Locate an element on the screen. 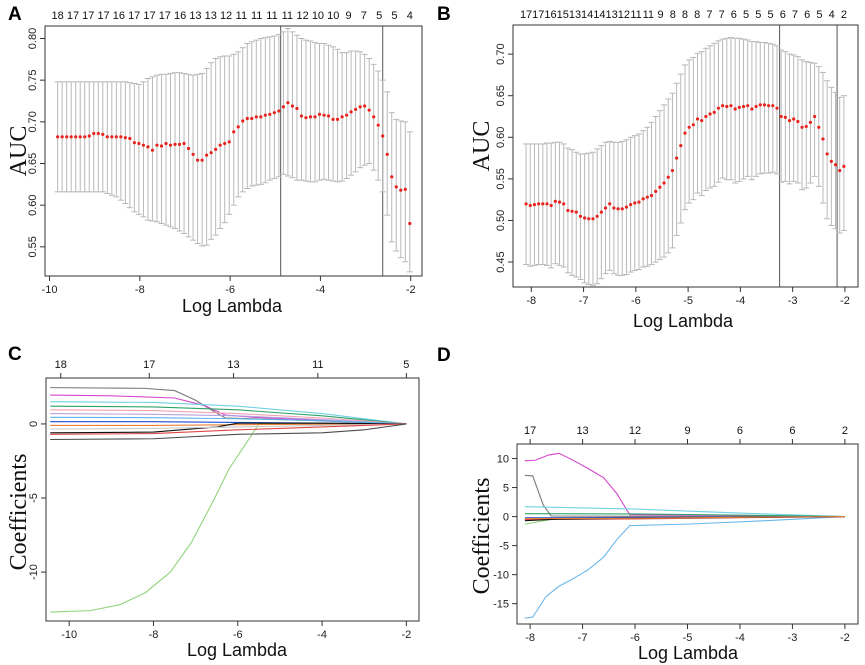 This screenshot has height=665, width=865. top-count-label: 2 is located at coordinates (844, 15).